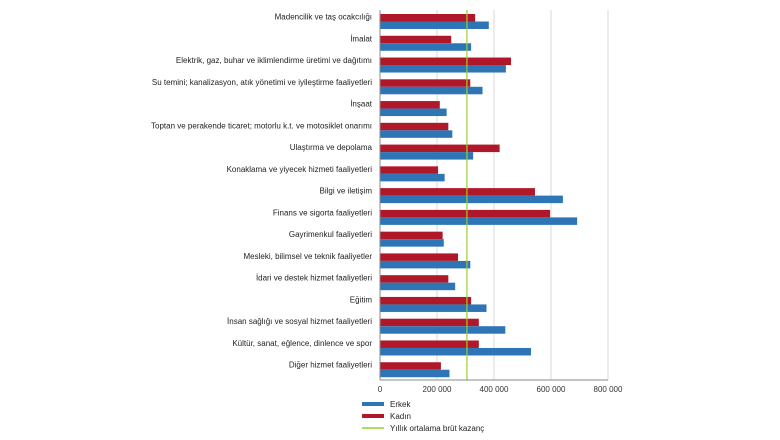  What do you see at coordinates (423, 416) in the screenshot?
I see `legend: Erkek Kadın Yıllık ortalama brüt kazanç` at bounding box center [423, 416].